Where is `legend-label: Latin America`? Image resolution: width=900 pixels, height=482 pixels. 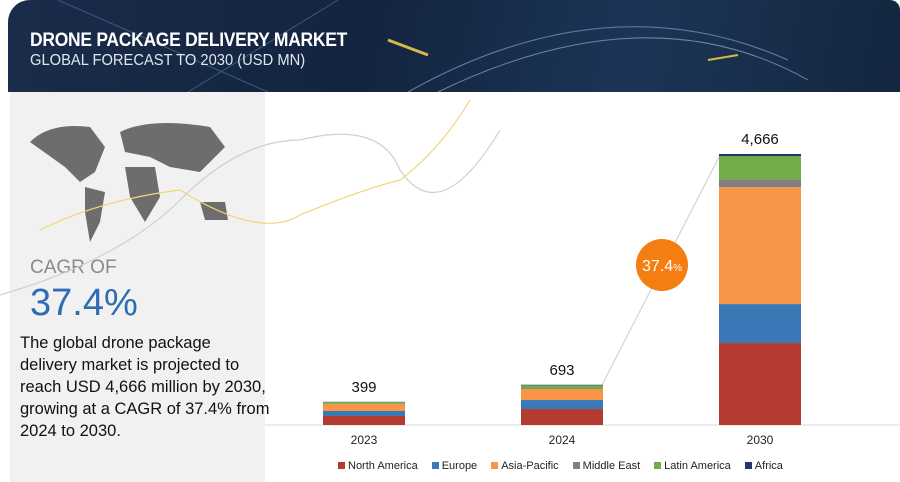 legend-label: Latin America is located at coordinates (697, 466).